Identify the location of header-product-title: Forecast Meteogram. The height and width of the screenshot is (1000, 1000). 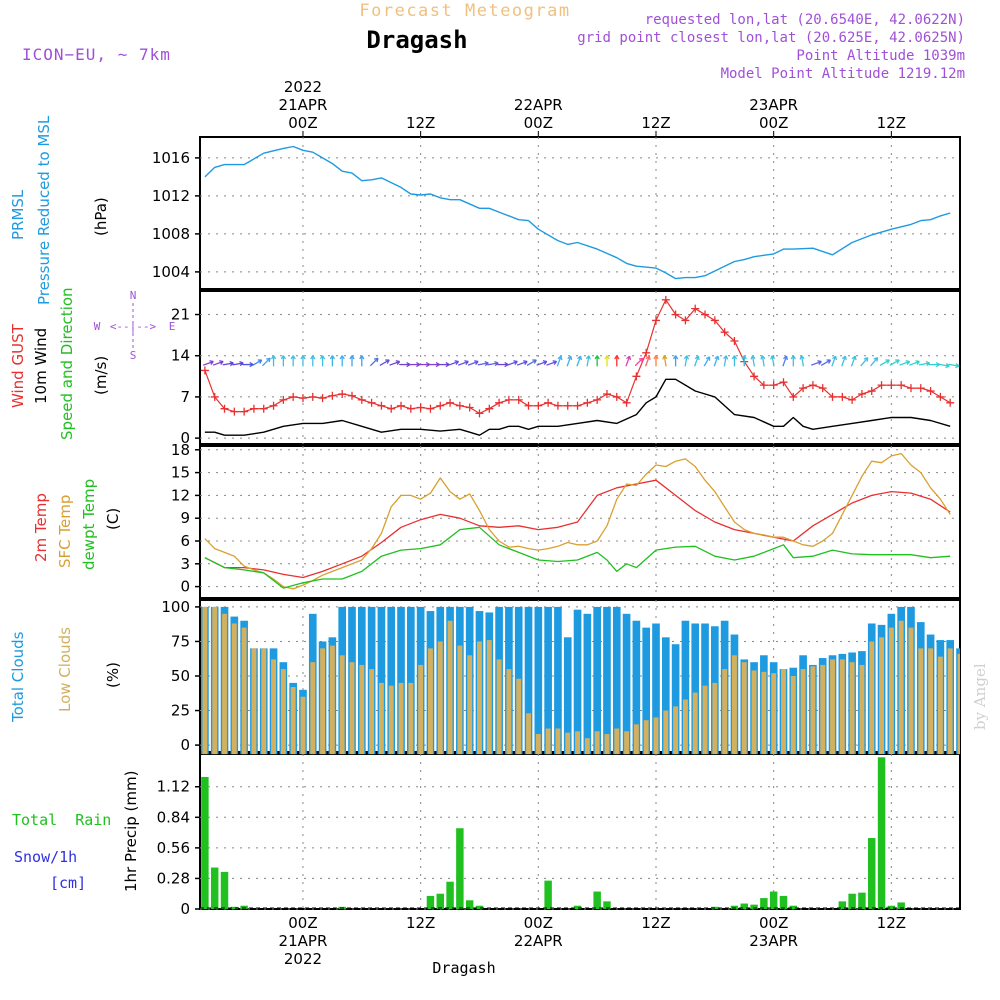
(464, 11).